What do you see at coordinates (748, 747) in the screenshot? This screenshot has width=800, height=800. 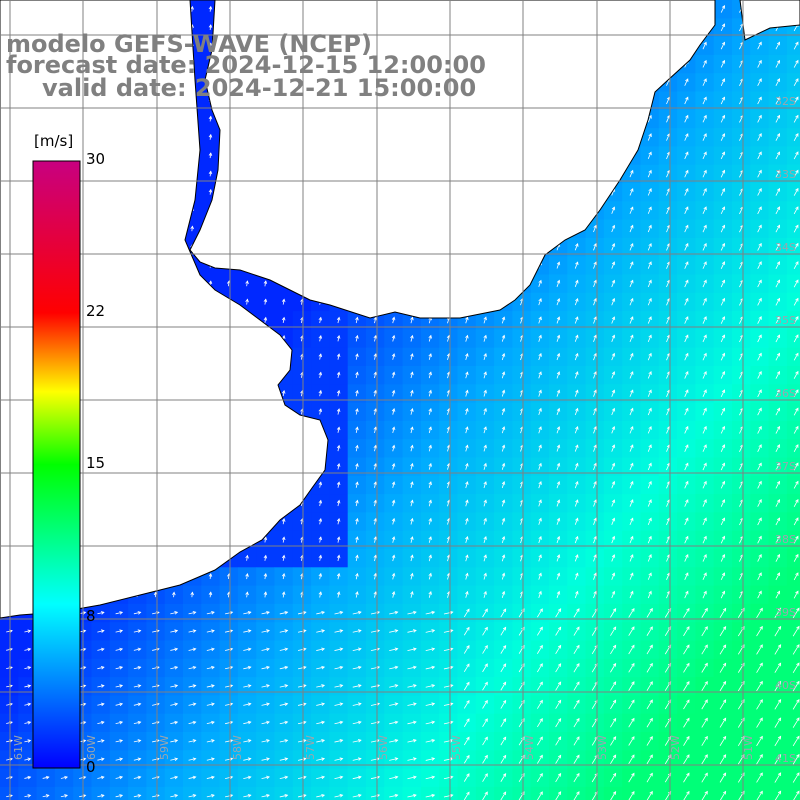 I see `lon-label: 51W` at bounding box center [748, 747].